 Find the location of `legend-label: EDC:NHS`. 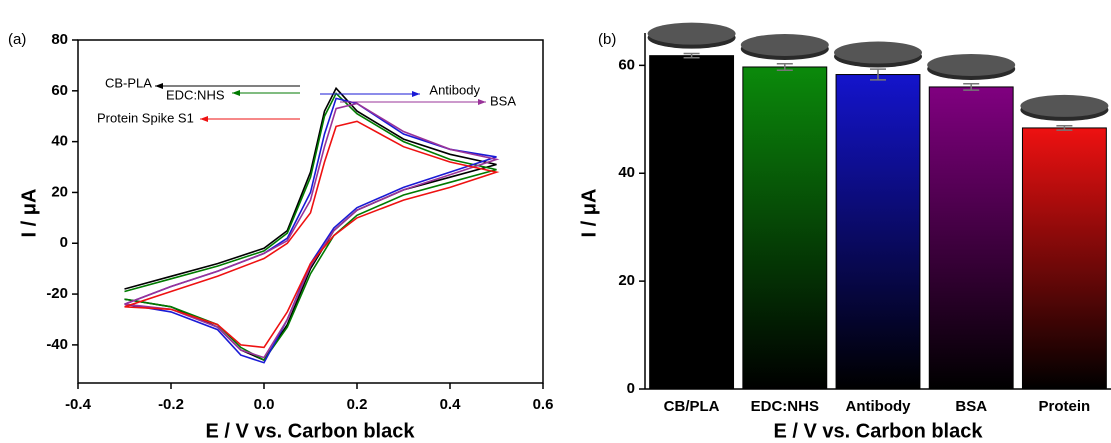

legend-label: EDC:NHS is located at coordinates (195, 94).